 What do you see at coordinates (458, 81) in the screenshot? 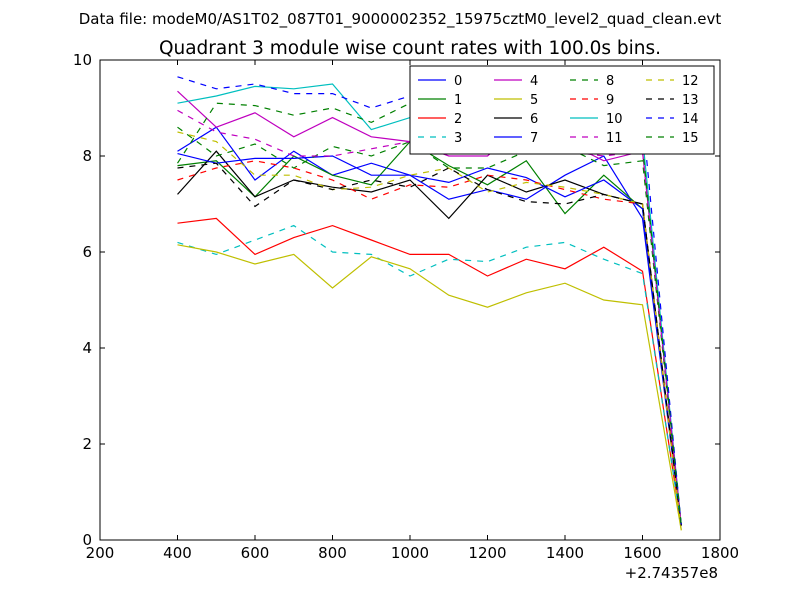
I see `legend-label-0: 0` at bounding box center [458, 81].